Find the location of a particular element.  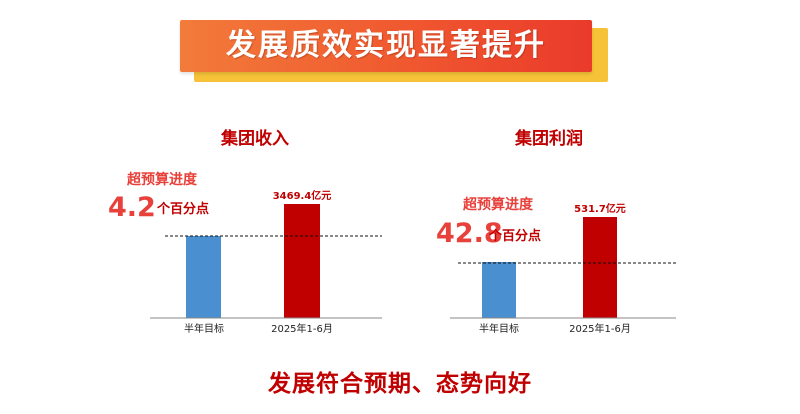

banner-title: 发展质效实现显著提升 is located at coordinates (386, 45).